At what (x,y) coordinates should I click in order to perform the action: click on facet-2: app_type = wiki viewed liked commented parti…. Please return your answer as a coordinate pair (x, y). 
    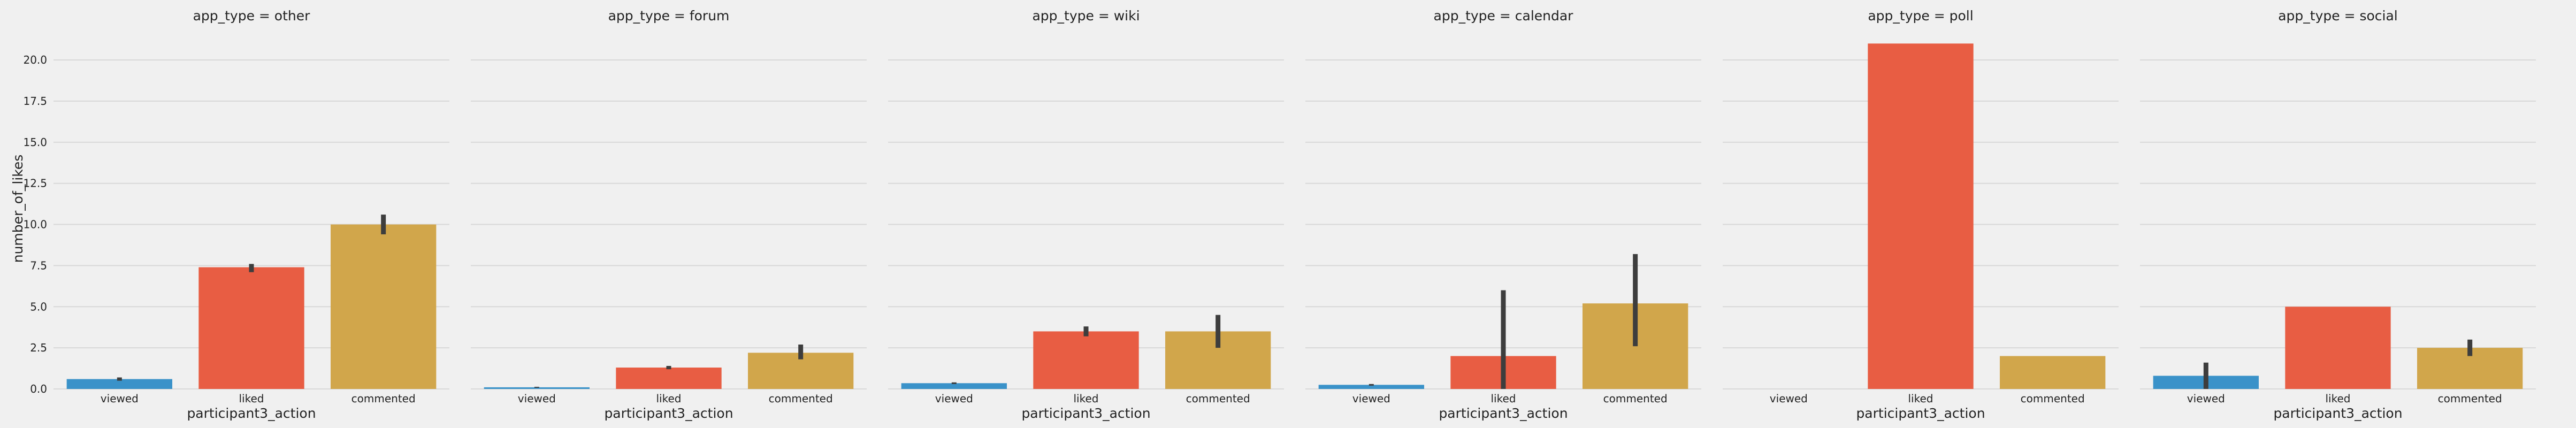
    Looking at the image, I should click on (1086, 214).